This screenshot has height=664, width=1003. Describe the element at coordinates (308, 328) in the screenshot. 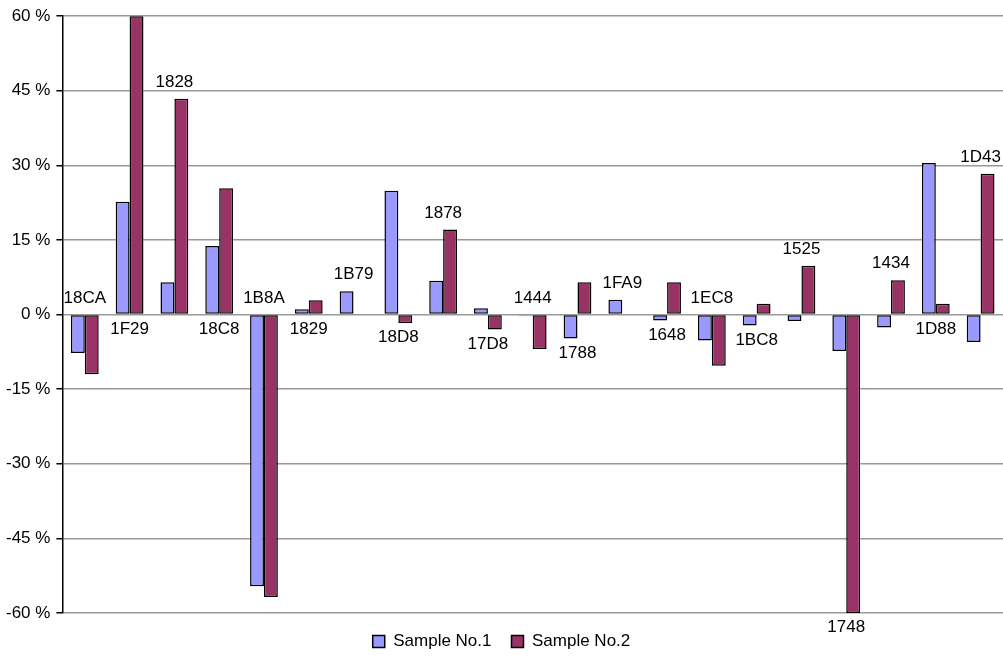

I see `x-tick-label: 1829` at that location.